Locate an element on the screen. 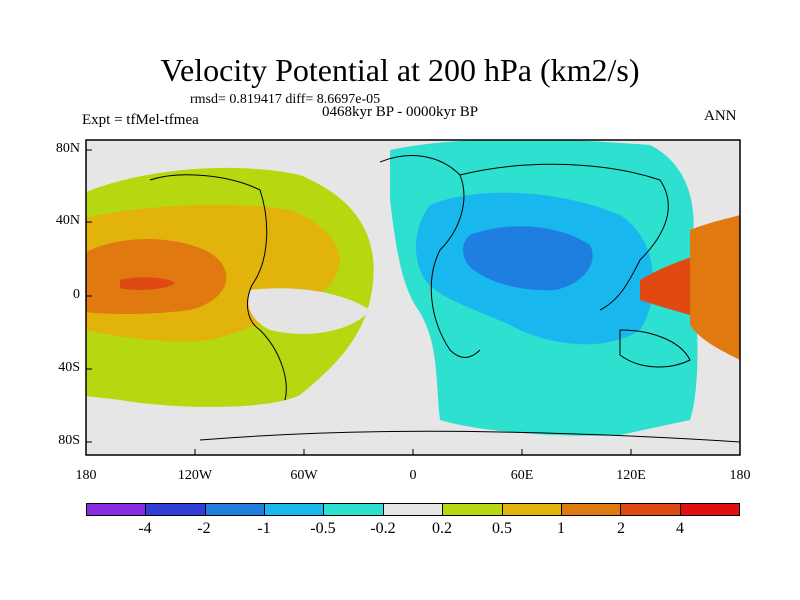 The image size is (800, 600). stats-text: rmsd= 0.819417 diff= 8.6697e-05 is located at coordinates (285, 99).